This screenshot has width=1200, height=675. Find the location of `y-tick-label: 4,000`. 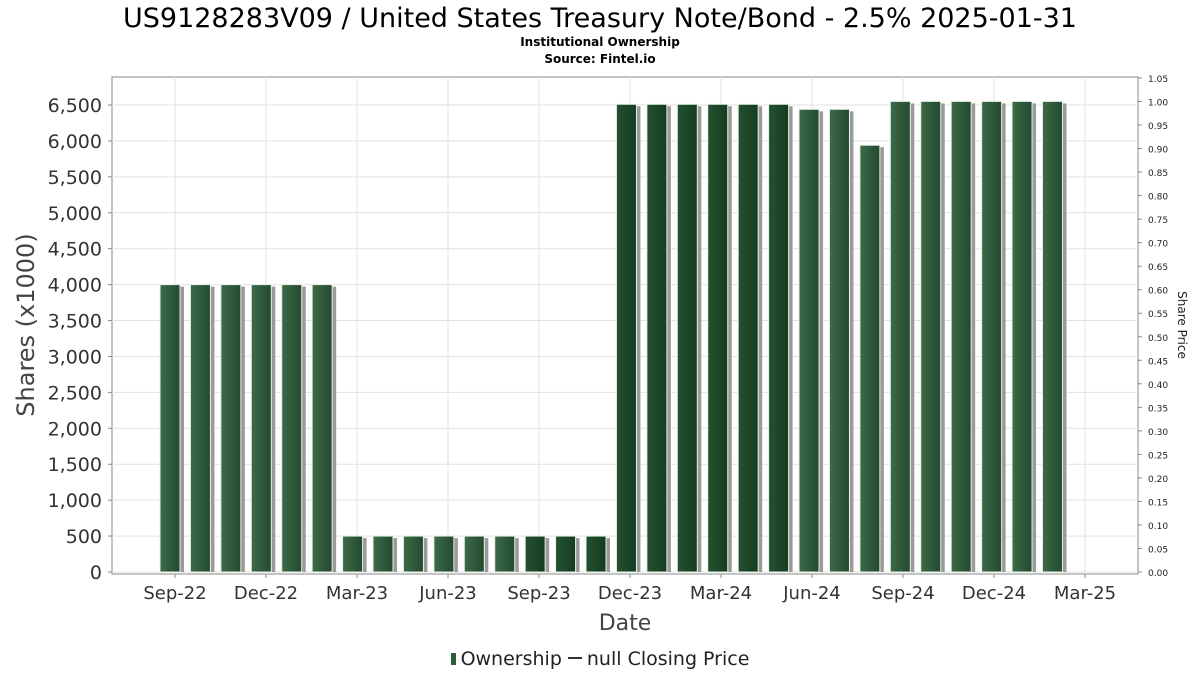

y-tick-label: 4,000 is located at coordinates (75, 286).